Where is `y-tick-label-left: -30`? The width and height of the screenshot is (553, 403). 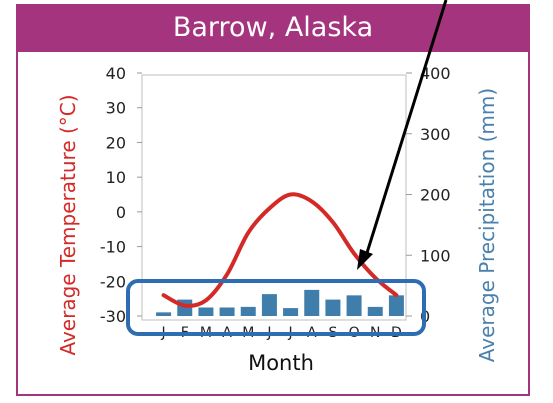 y-tick-label-left: -30 is located at coordinates (113, 316).